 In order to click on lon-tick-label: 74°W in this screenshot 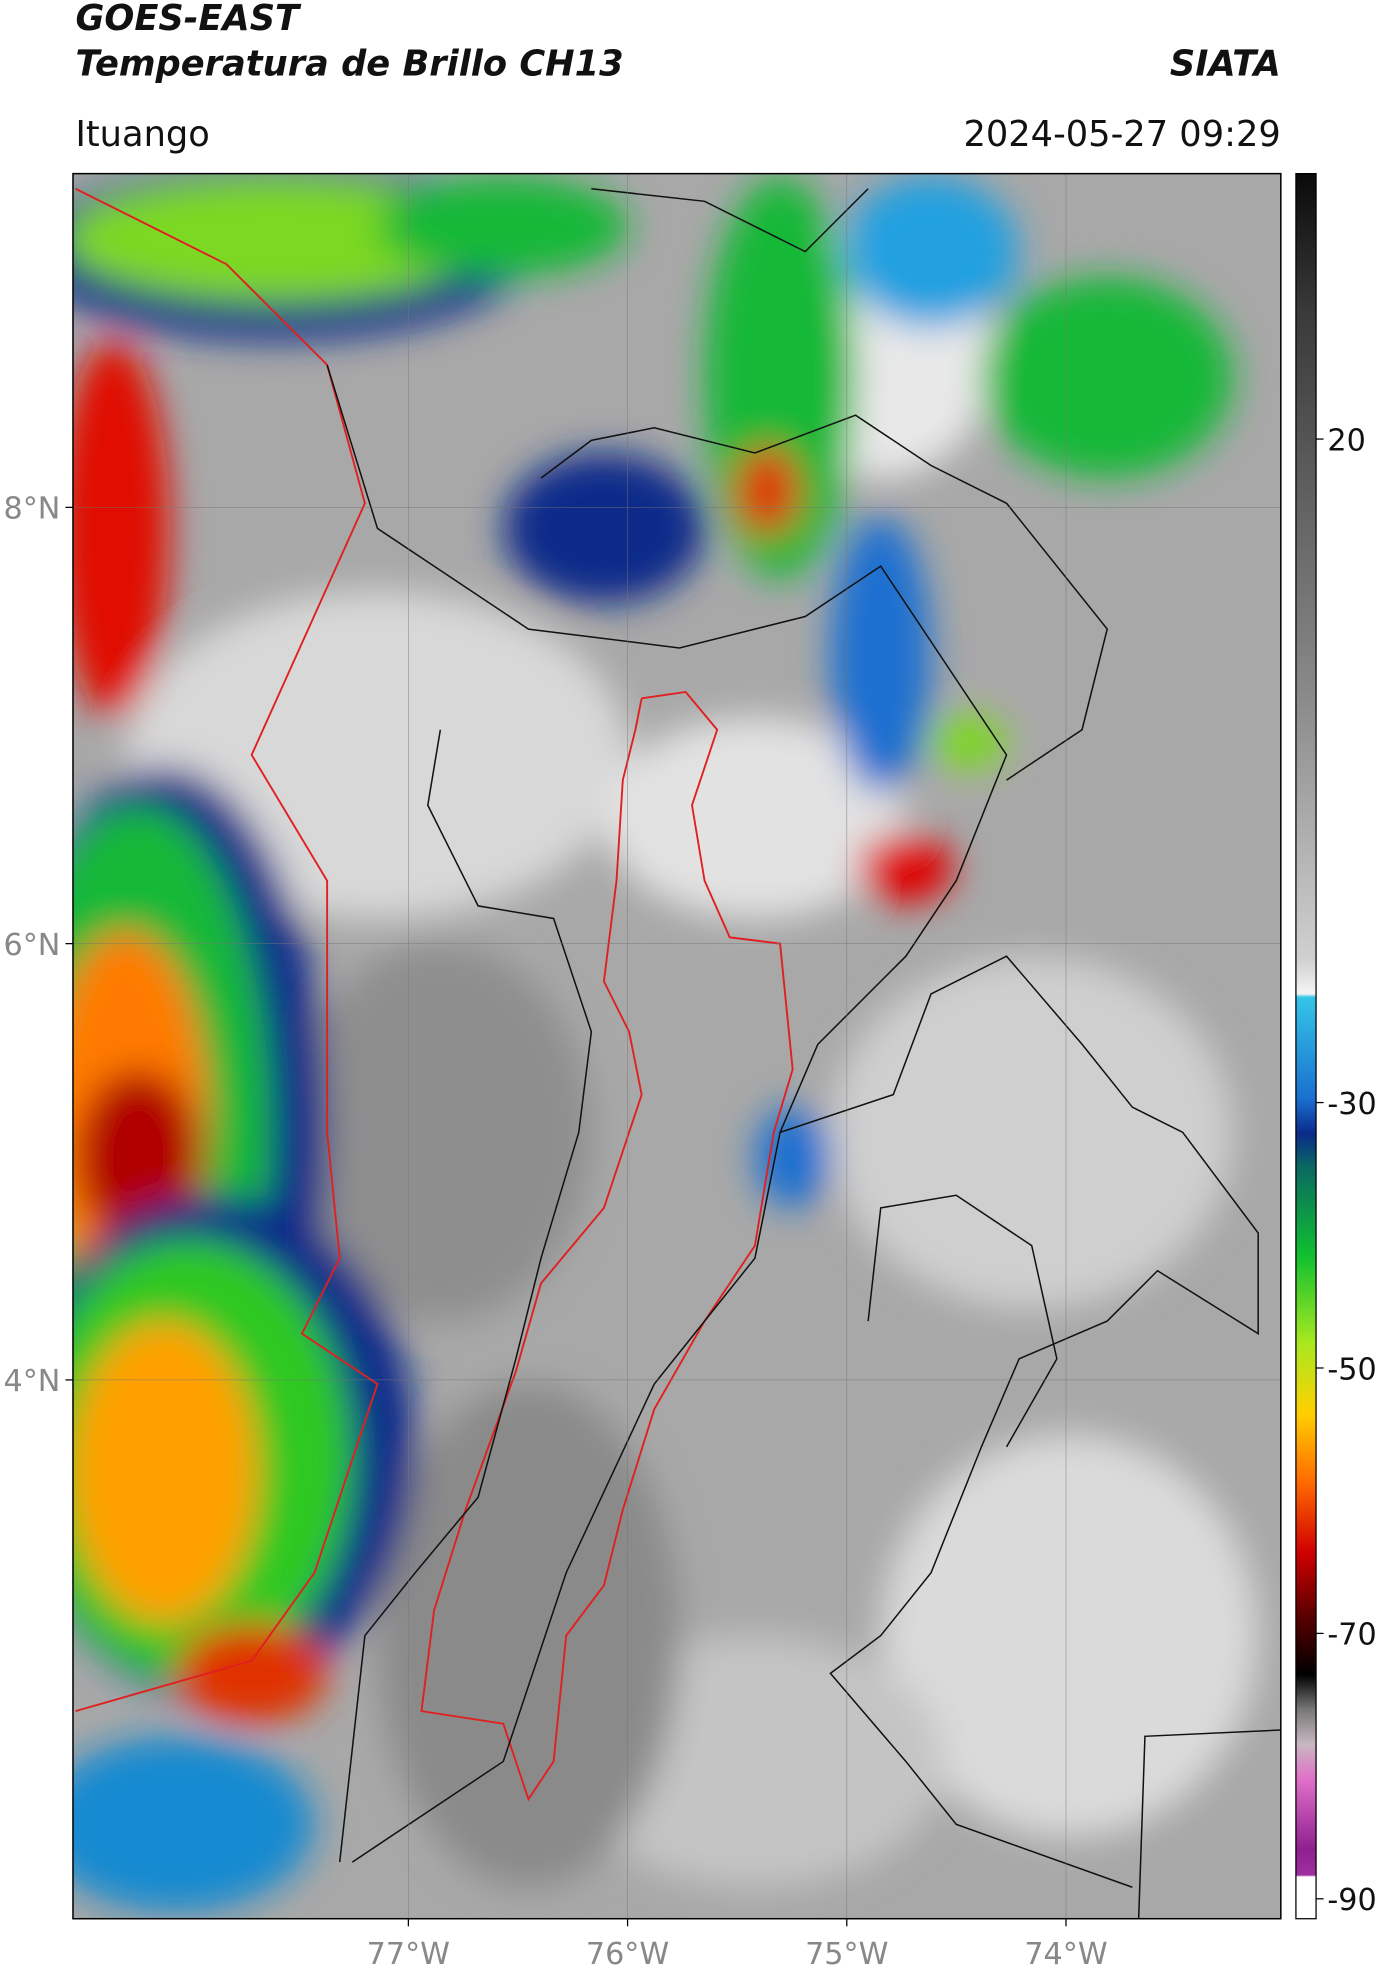, I will do `click(1065, 1954)`.